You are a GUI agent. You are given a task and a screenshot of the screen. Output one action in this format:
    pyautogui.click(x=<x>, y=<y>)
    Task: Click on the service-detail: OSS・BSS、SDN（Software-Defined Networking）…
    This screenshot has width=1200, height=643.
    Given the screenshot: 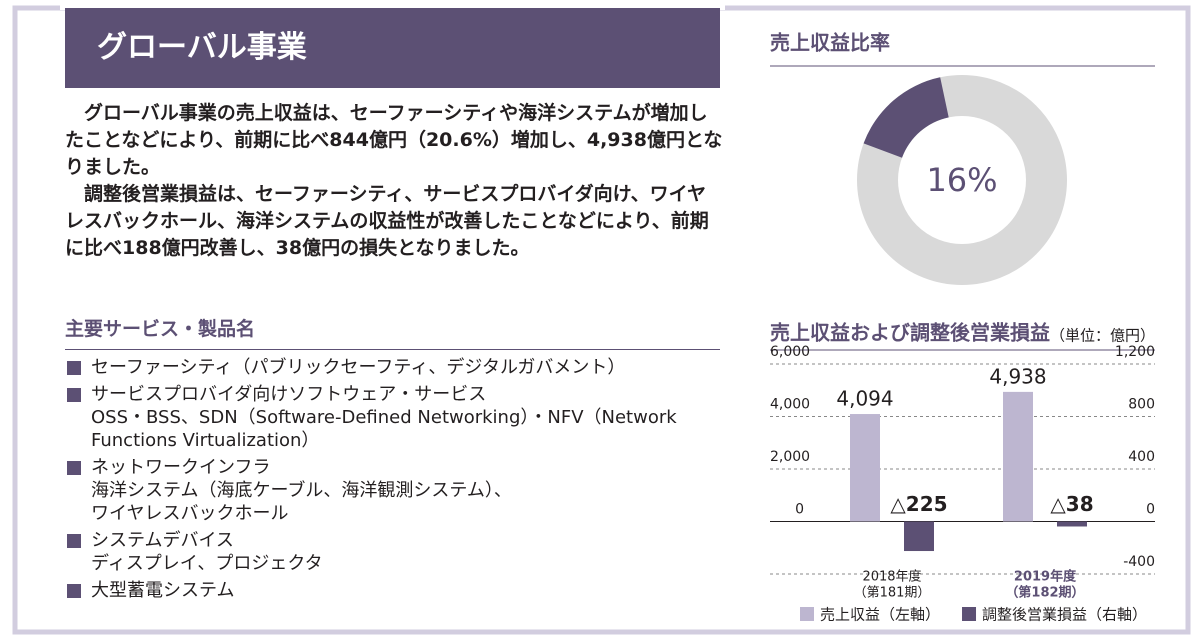 What is the action you would take?
    pyautogui.click(x=384, y=429)
    